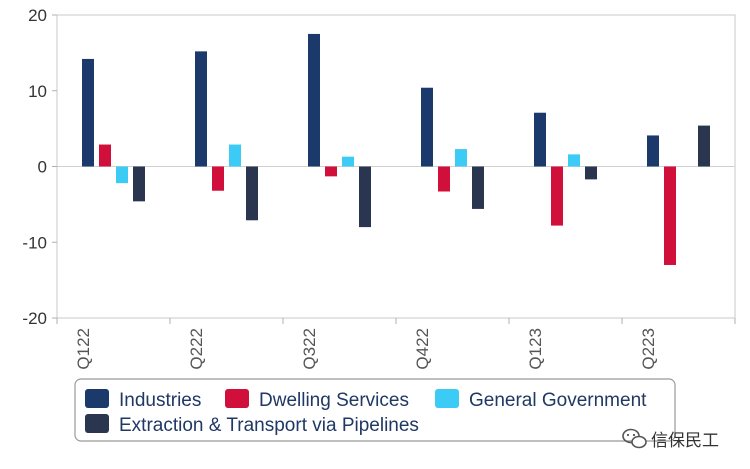 Image resolution: width=750 pixels, height=469 pixels. Describe the element at coordinates (648, 349) in the screenshot. I see `x-tick-label: Q223` at that location.